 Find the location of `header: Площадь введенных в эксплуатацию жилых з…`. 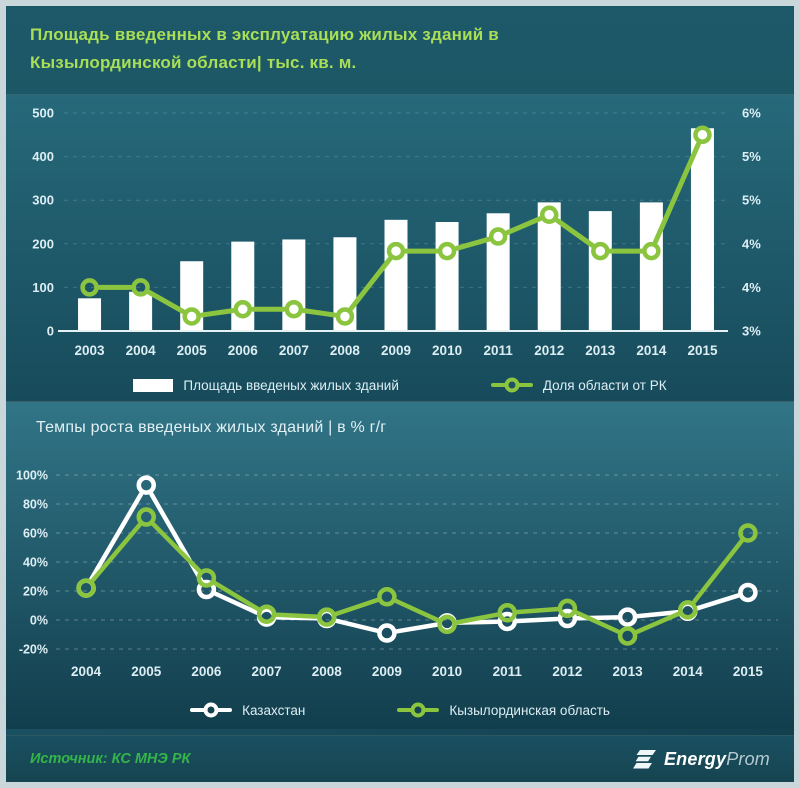

header: Площадь введенных в эксплуатацию жилых з… is located at coordinates (400, 50).